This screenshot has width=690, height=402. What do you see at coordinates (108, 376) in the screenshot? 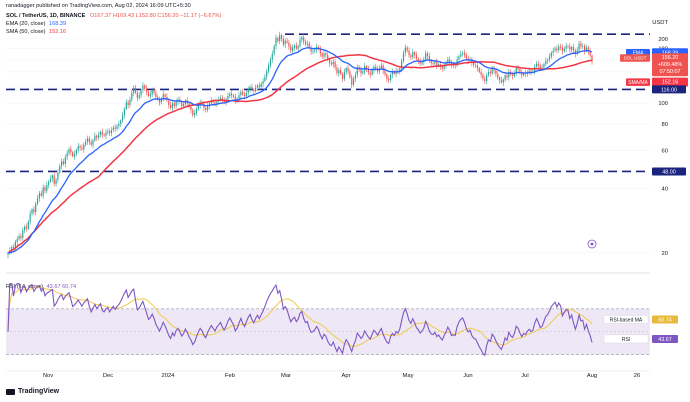
I see `x-tick-label: Dec` at bounding box center [108, 376].